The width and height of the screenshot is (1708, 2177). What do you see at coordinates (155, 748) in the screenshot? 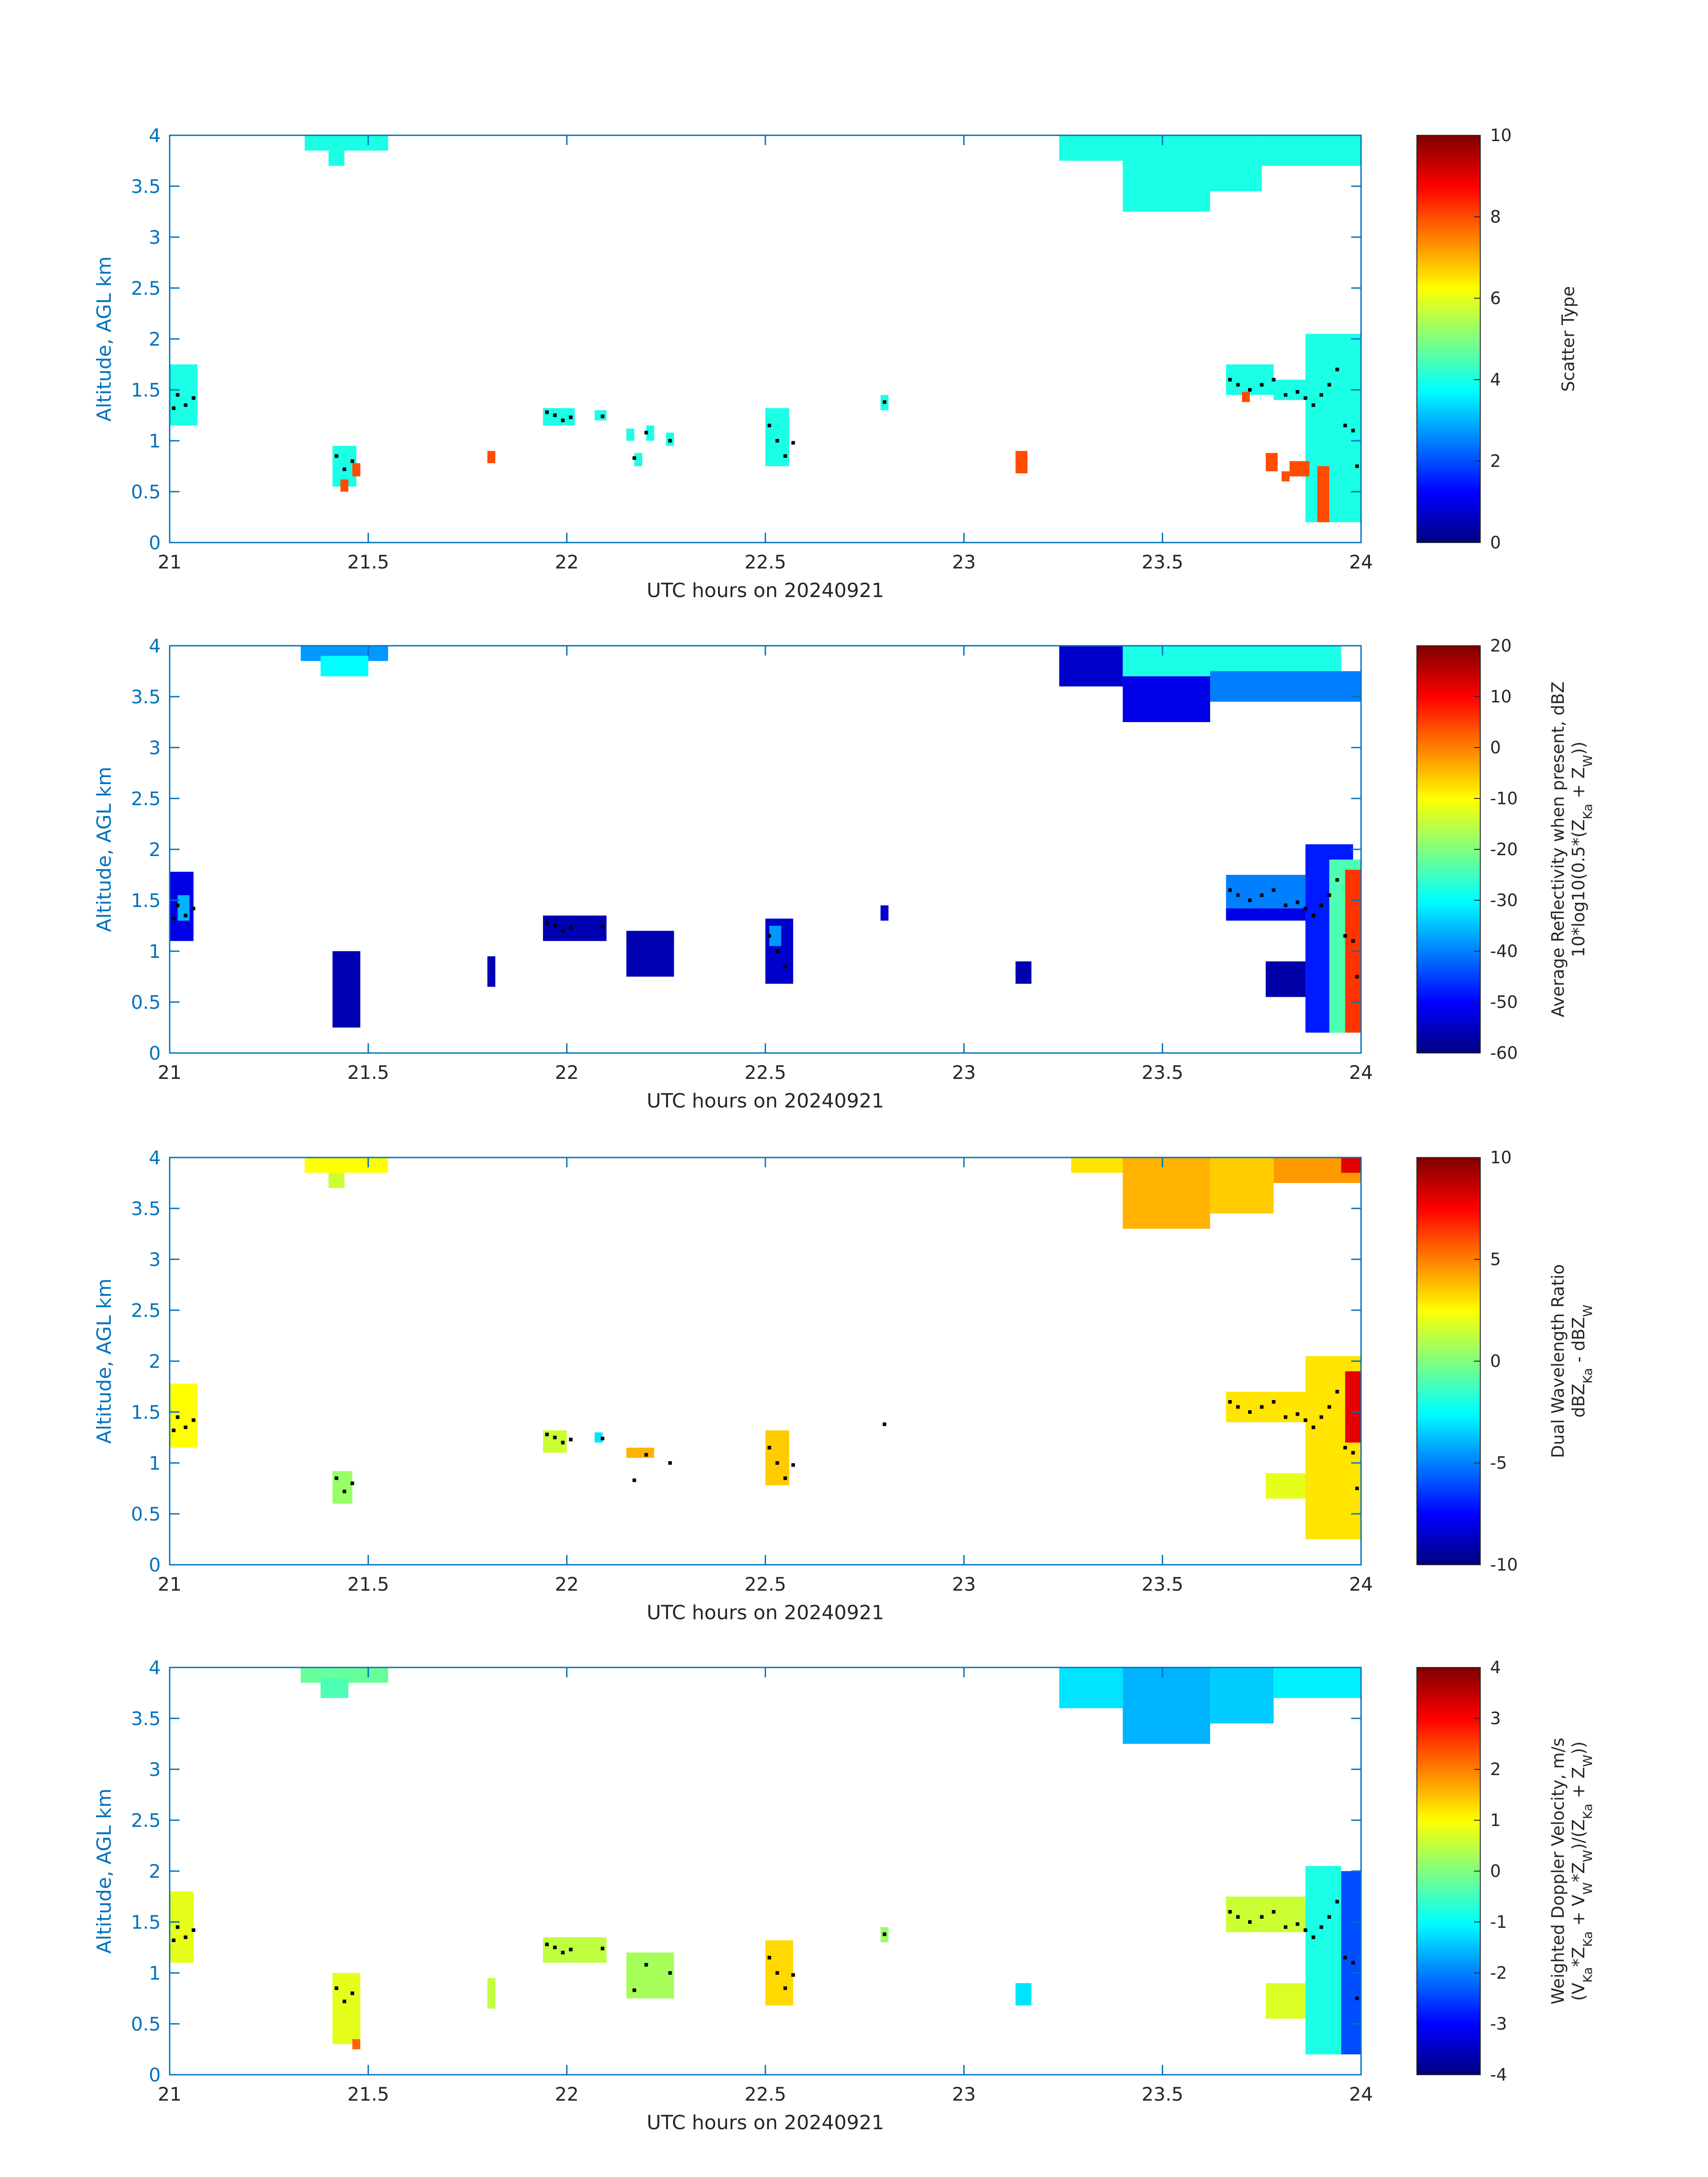
I see `y-tick-label: 3` at bounding box center [155, 748].